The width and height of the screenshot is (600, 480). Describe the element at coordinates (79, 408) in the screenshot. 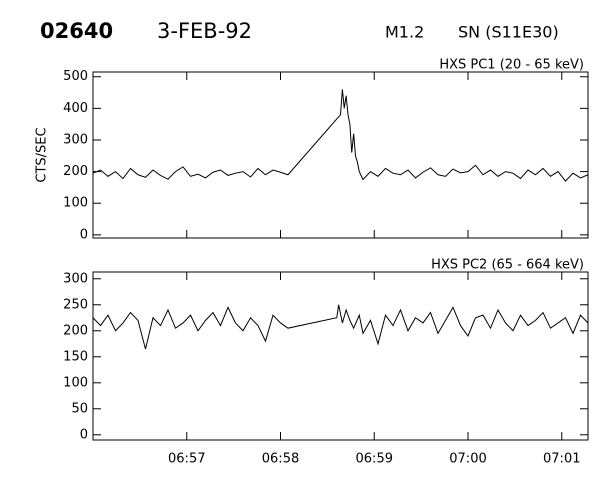

I see `y-tick-label: 50` at that location.